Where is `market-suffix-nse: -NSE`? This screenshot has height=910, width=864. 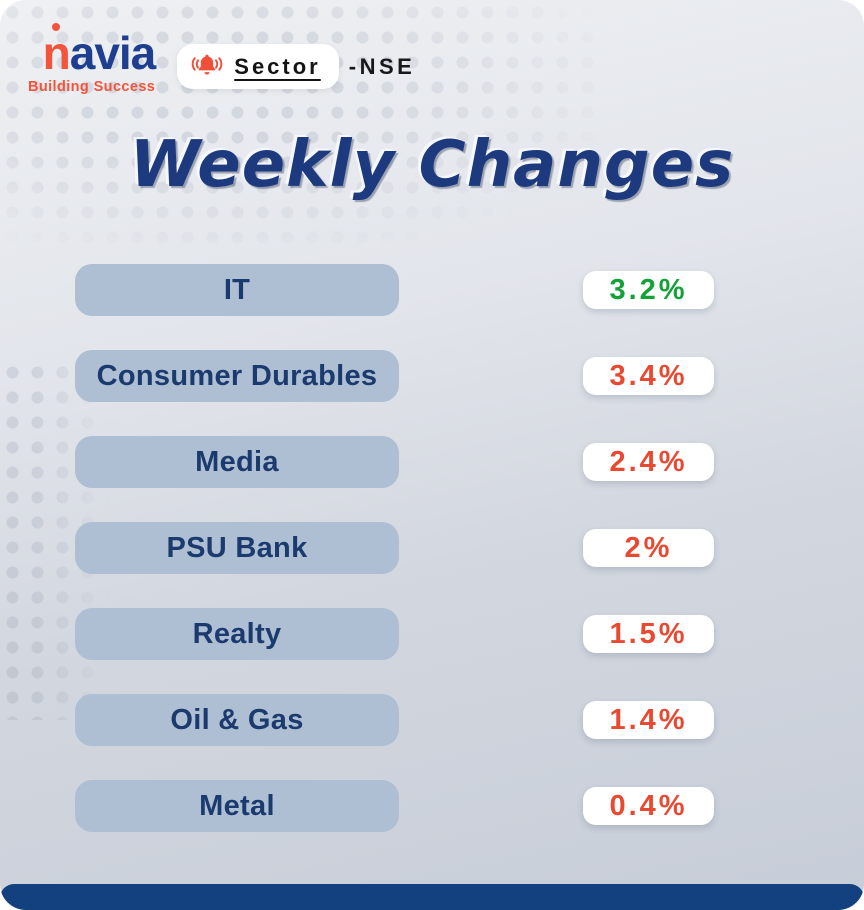
market-suffix-nse: -NSE is located at coordinates (382, 66).